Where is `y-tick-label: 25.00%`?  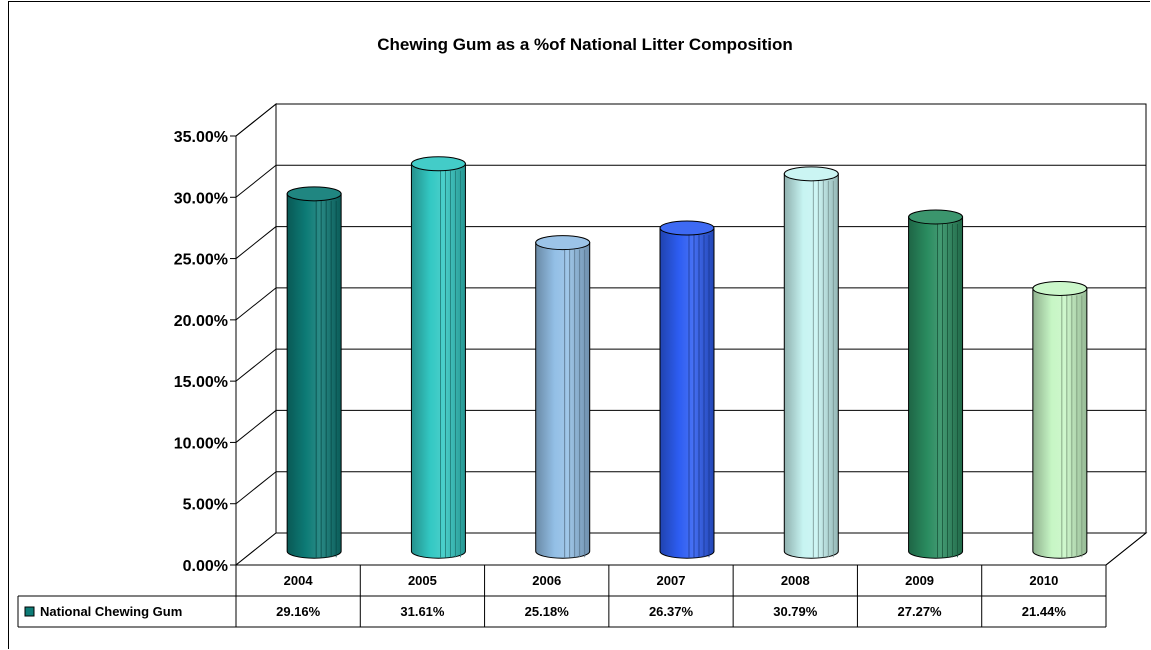
y-tick-label: 25.00% is located at coordinates (201, 260).